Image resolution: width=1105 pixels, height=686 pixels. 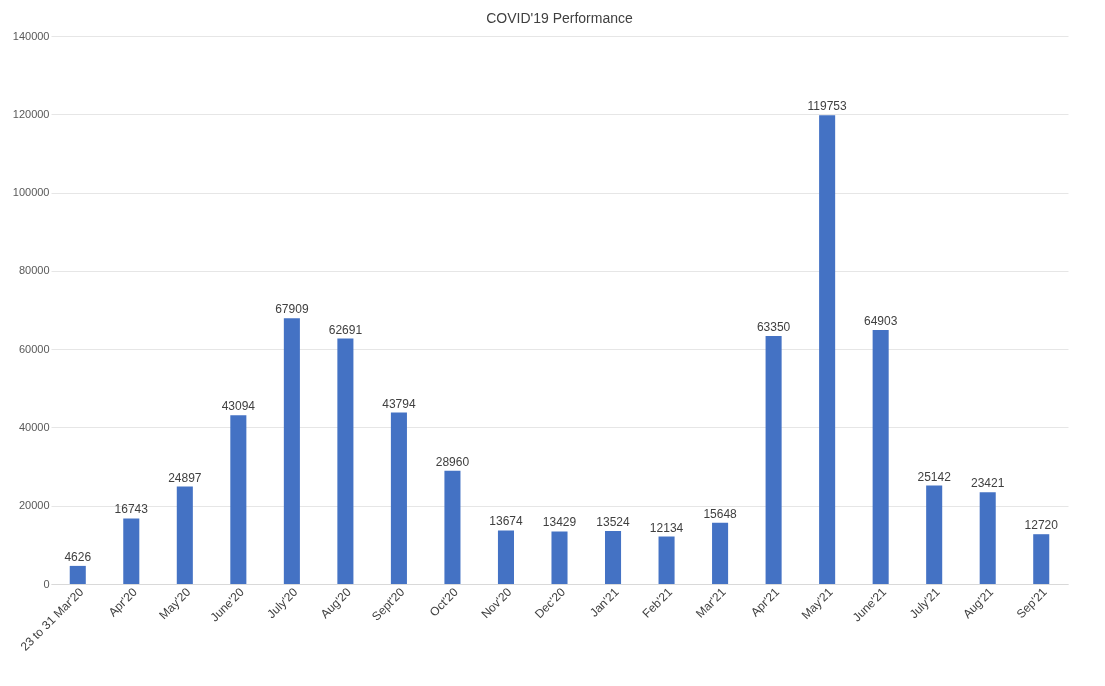 What do you see at coordinates (34, 426) in the screenshot?
I see `y-tick-label: 40000` at bounding box center [34, 426].